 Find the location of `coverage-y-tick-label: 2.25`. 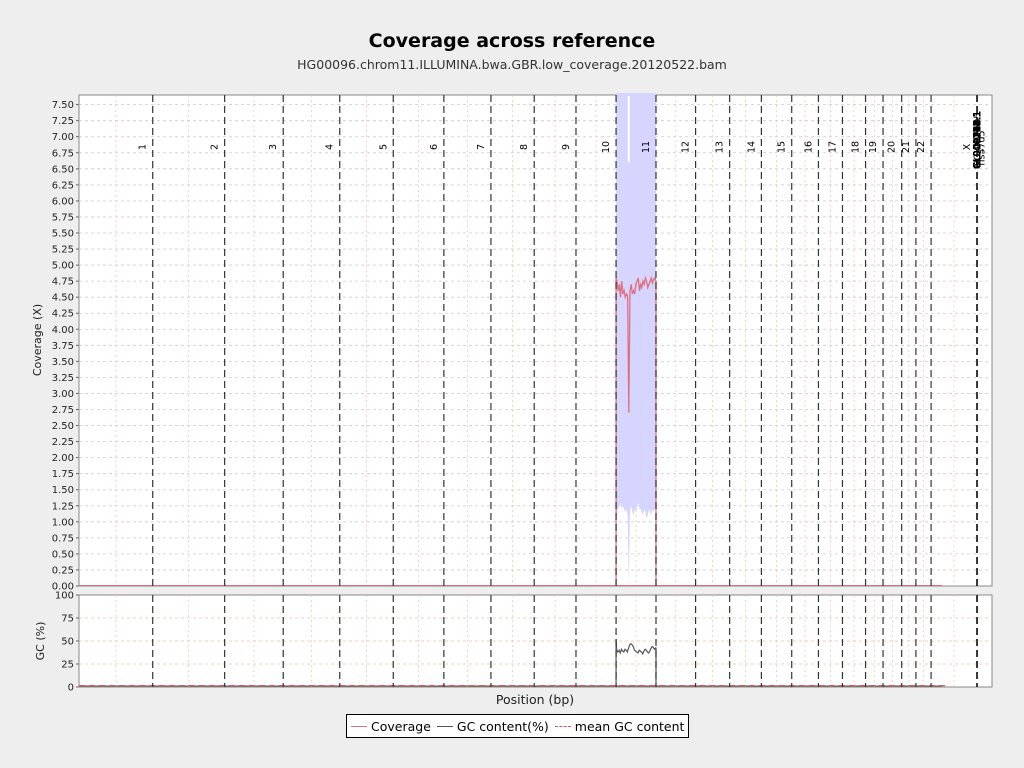

coverage-y-tick-label: 2.25 is located at coordinates (63, 442).